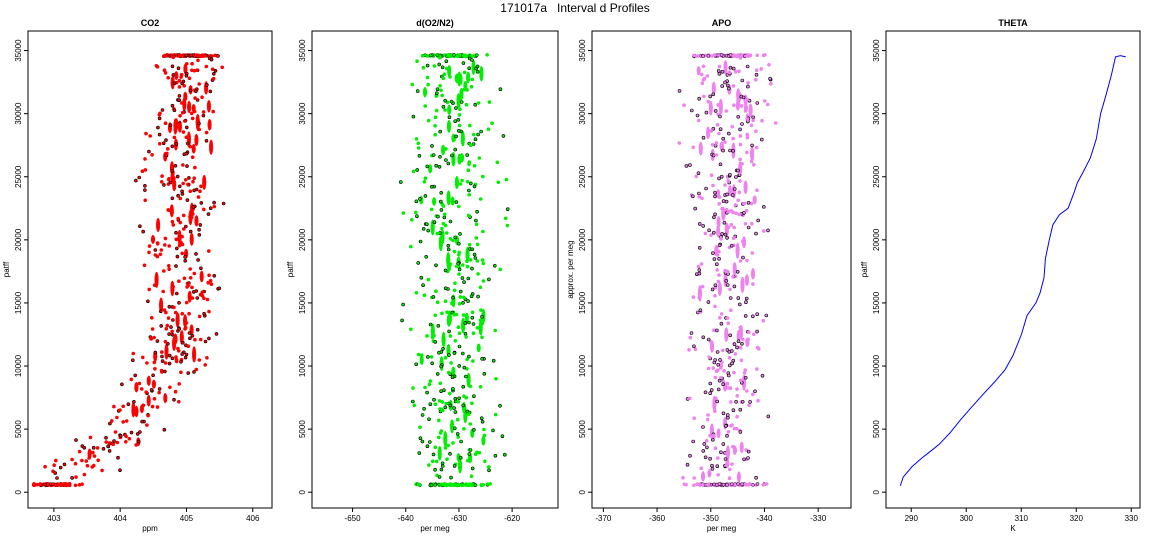  Describe the element at coordinates (18, 113) in the screenshot. I see `y-tick-label: 30000` at that location.